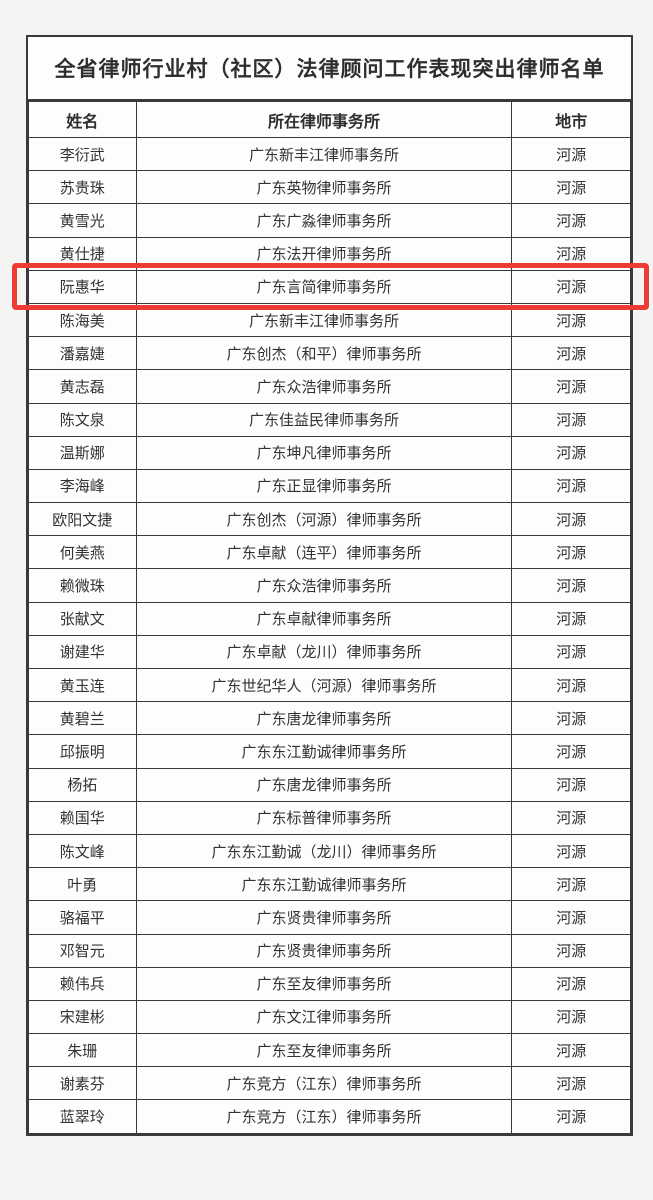 The width and height of the screenshot is (653, 1200). Describe the element at coordinates (329, 652) in the screenshot. I see `table-row: 谢建华 广东卓献（龙川）律师事务所 河源` at that location.